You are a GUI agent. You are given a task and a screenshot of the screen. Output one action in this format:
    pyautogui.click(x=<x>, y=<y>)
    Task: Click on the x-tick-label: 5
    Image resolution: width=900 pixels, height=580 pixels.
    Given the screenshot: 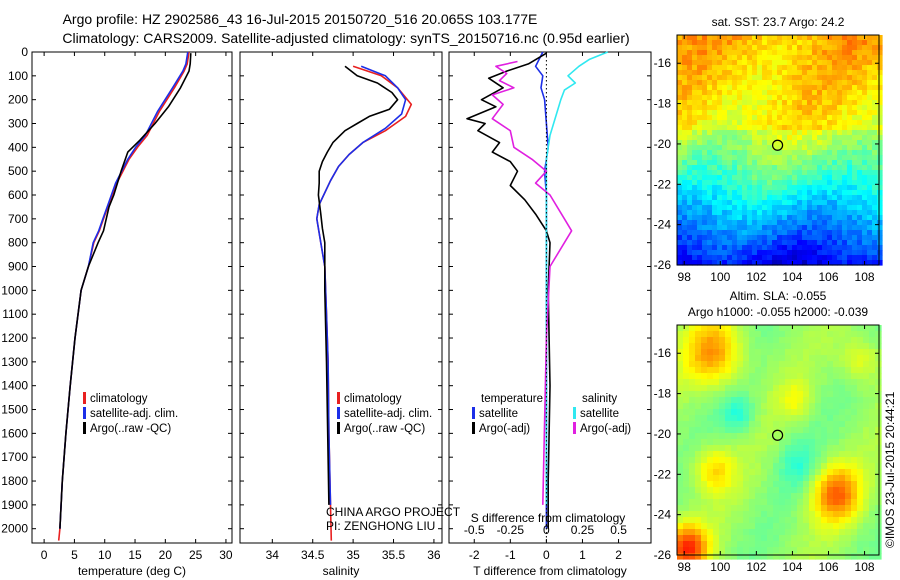 What is the action you would take?
    pyautogui.click(x=74, y=555)
    